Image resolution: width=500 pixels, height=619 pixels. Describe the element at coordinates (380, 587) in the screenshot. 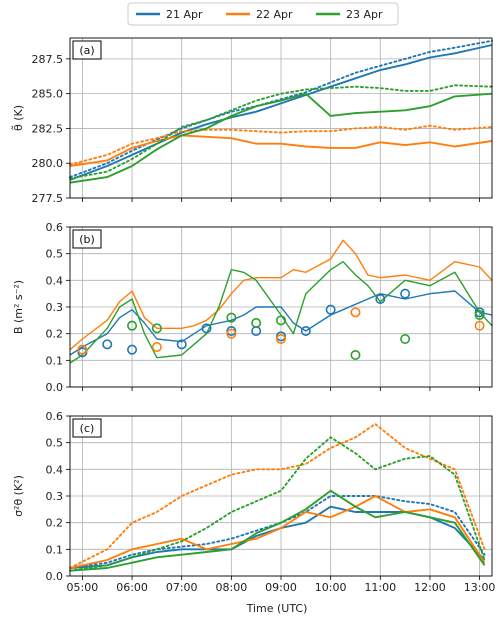

I see `x-tick-label: 11:00` at that location.